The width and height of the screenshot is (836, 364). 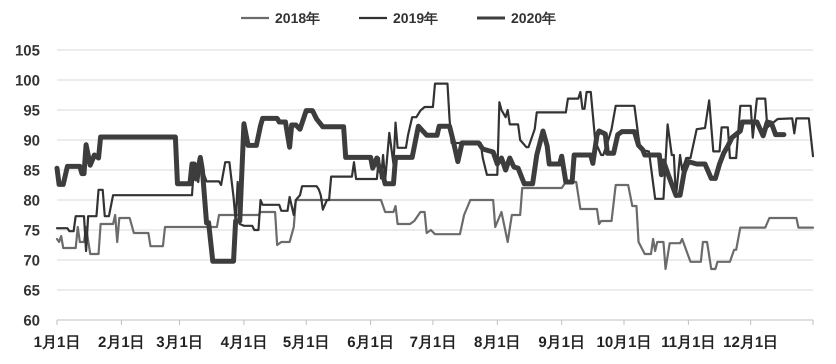 What do you see at coordinates (27, 81) in the screenshot?
I see `y-tick-label: 100` at bounding box center [27, 81].